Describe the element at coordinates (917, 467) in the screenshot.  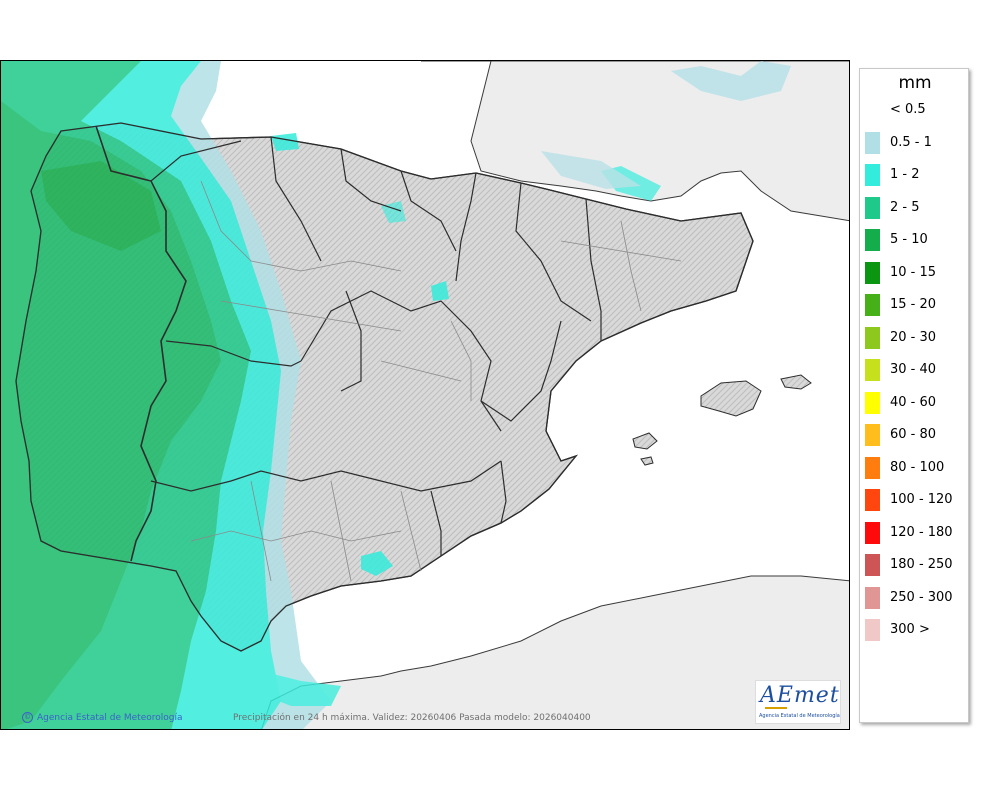
I see `legend-label: 80 - 100` at that location.